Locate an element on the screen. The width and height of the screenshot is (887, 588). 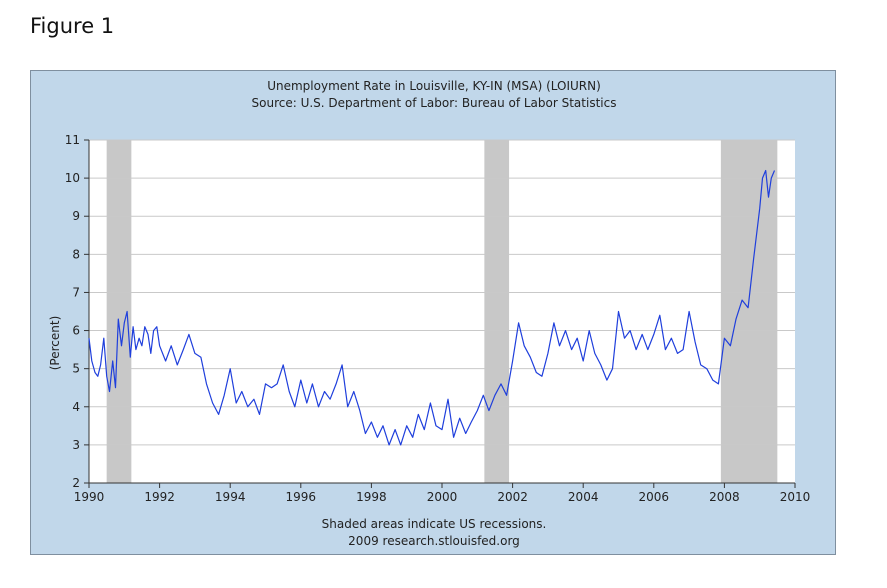
x-tick-label: 2010 is located at coordinates (795, 497).